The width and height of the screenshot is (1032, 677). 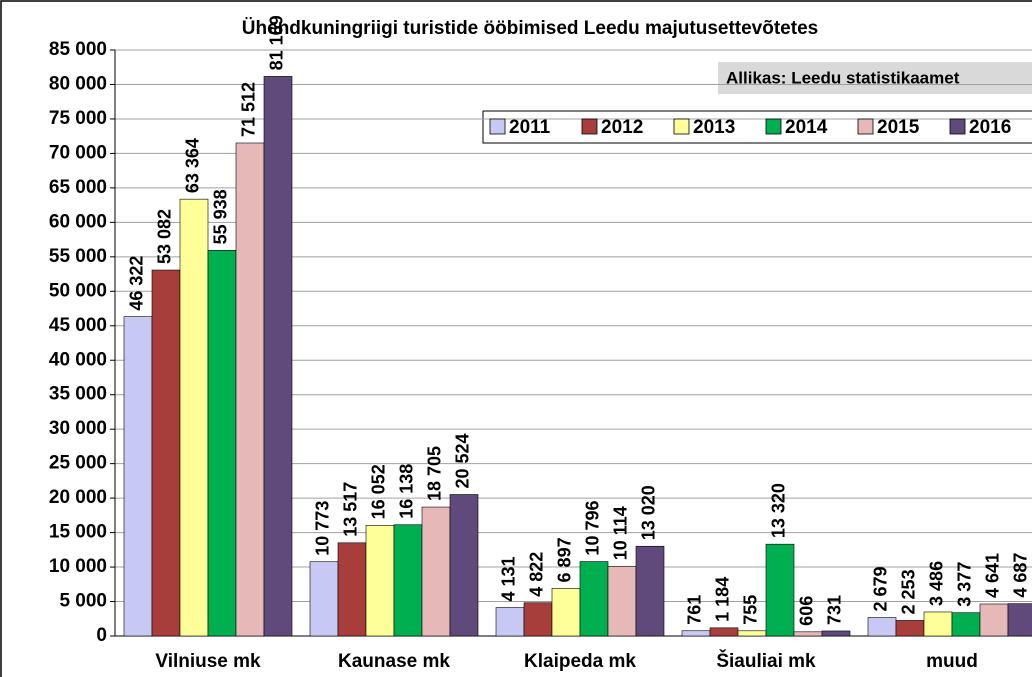 What do you see at coordinates (208, 661) in the screenshot?
I see `x-tick-label: Vilniuse mk` at bounding box center [208, 661].